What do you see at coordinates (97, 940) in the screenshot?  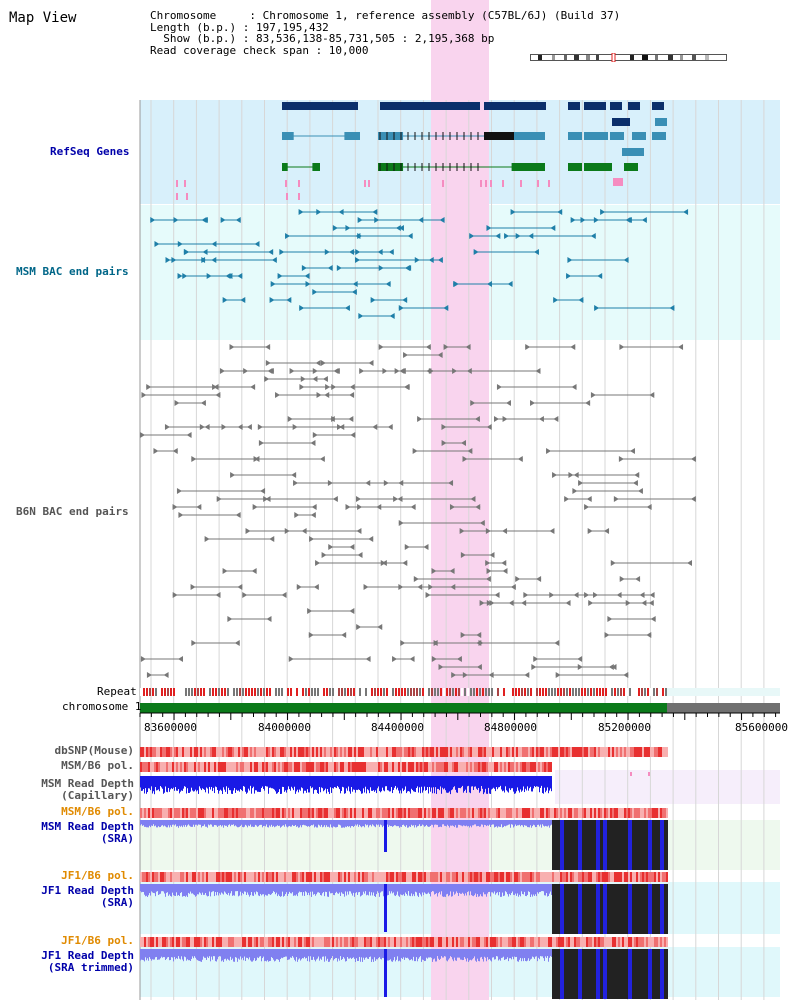 I see `track-label-jf1-b6-pol-2: JF1/B6 pol.` at bounding box center [97, 940].